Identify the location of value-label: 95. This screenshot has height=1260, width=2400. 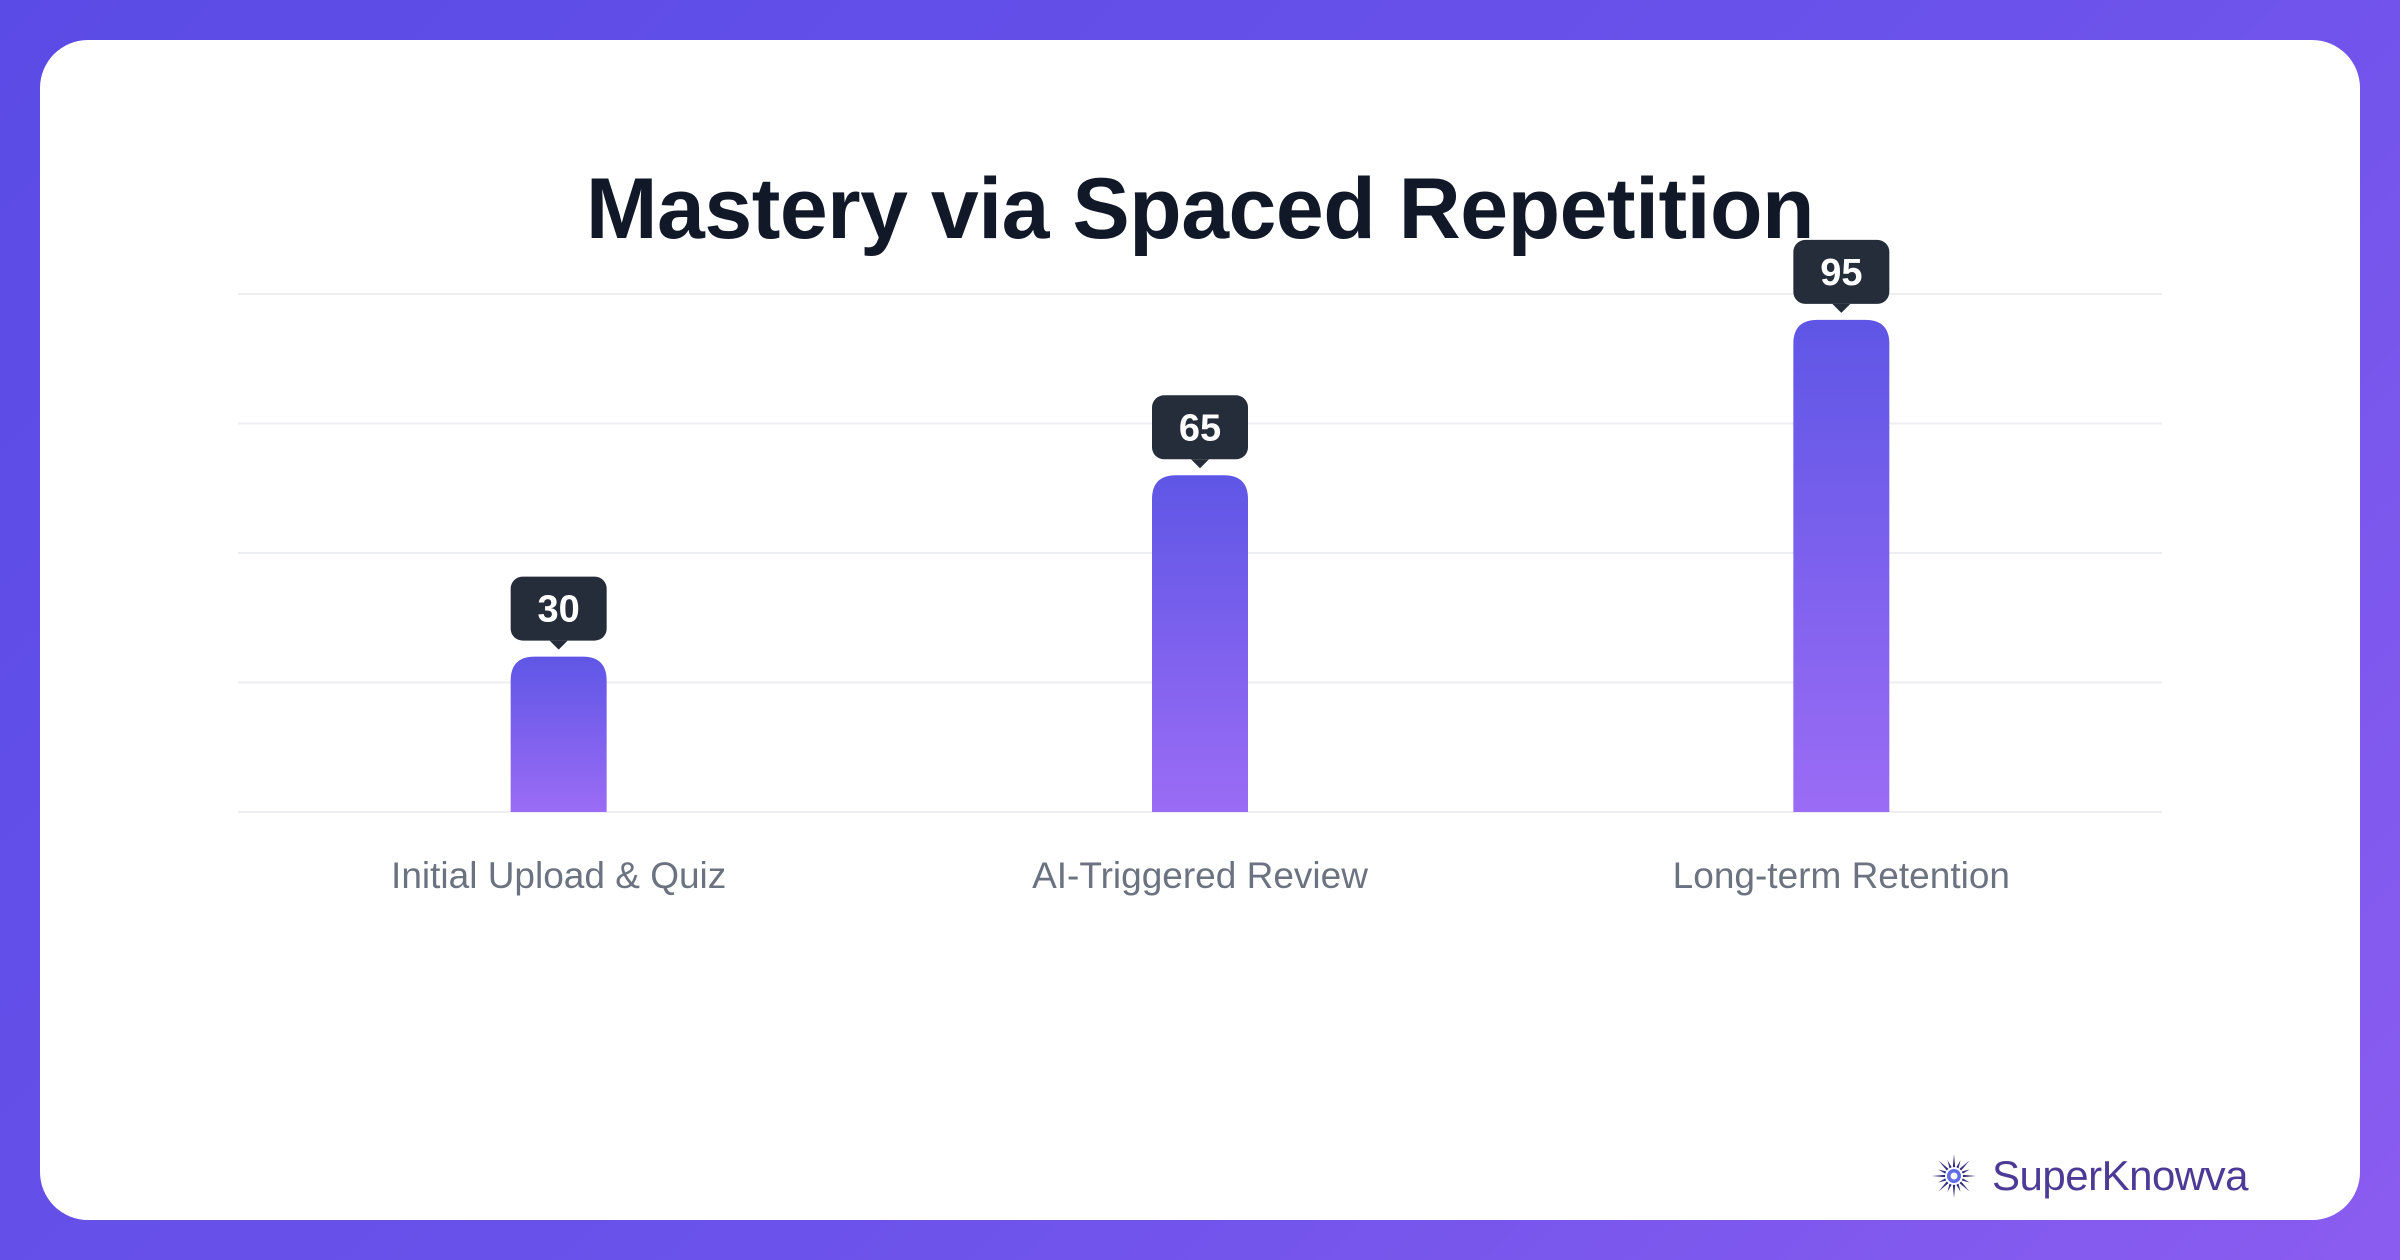
(1841, 273).